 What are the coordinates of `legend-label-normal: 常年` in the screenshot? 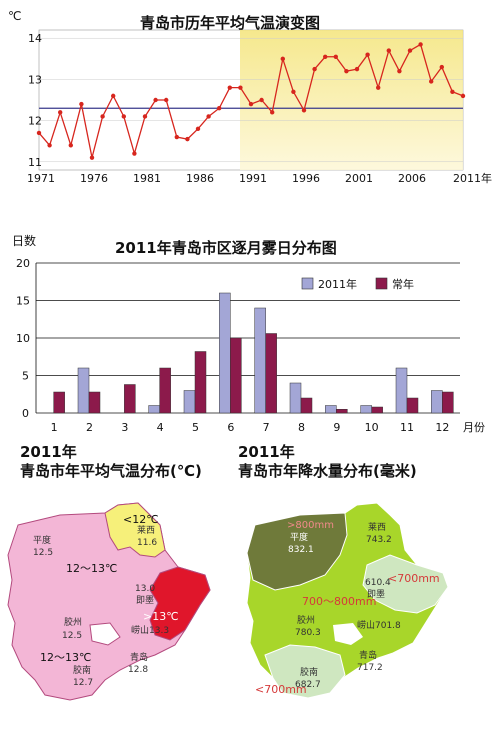 It's located at (403, 284).